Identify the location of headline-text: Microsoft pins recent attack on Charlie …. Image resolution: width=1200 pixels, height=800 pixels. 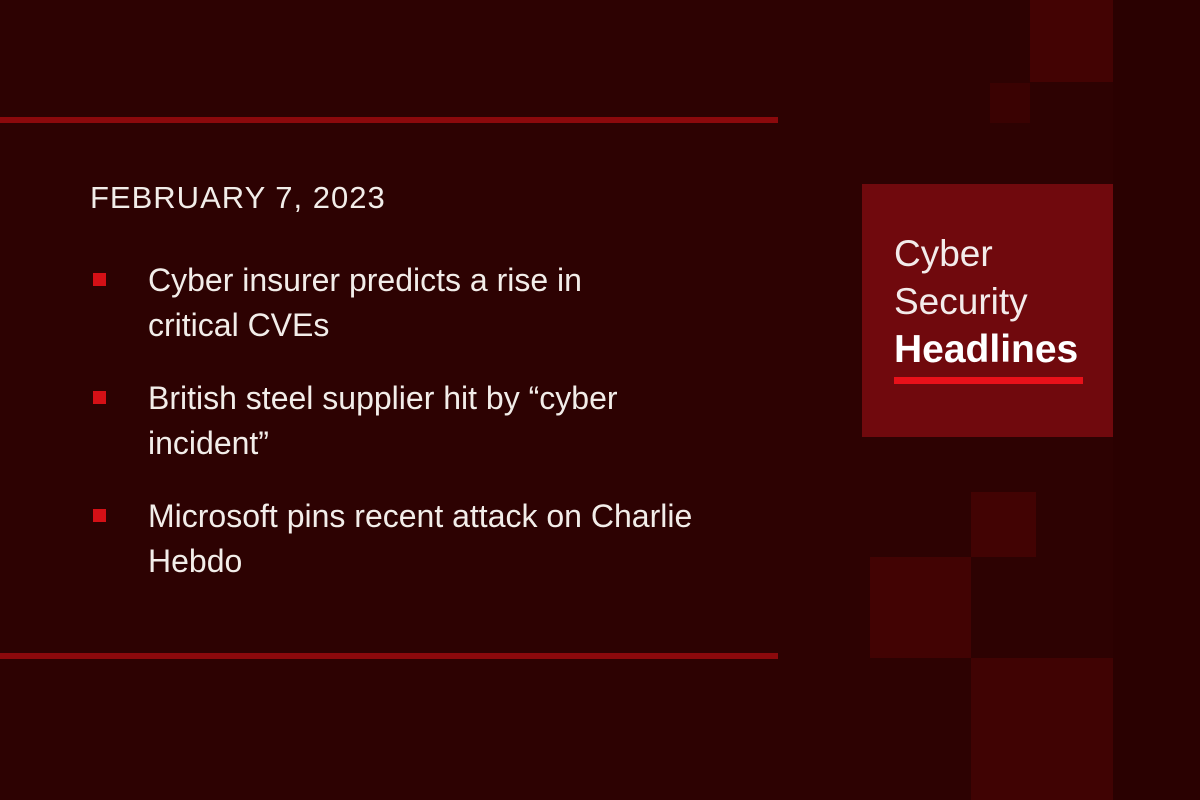
(420, 538).